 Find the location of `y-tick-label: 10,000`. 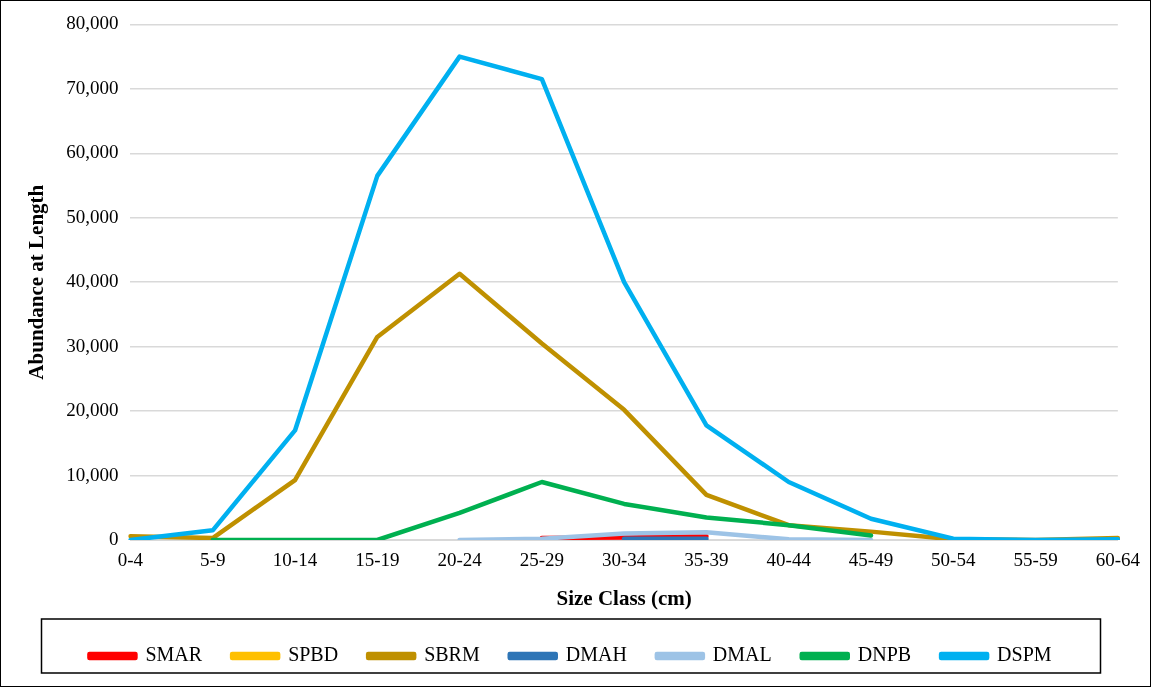

y-tick-label: 10,000 is located at coordinates (92, 474).